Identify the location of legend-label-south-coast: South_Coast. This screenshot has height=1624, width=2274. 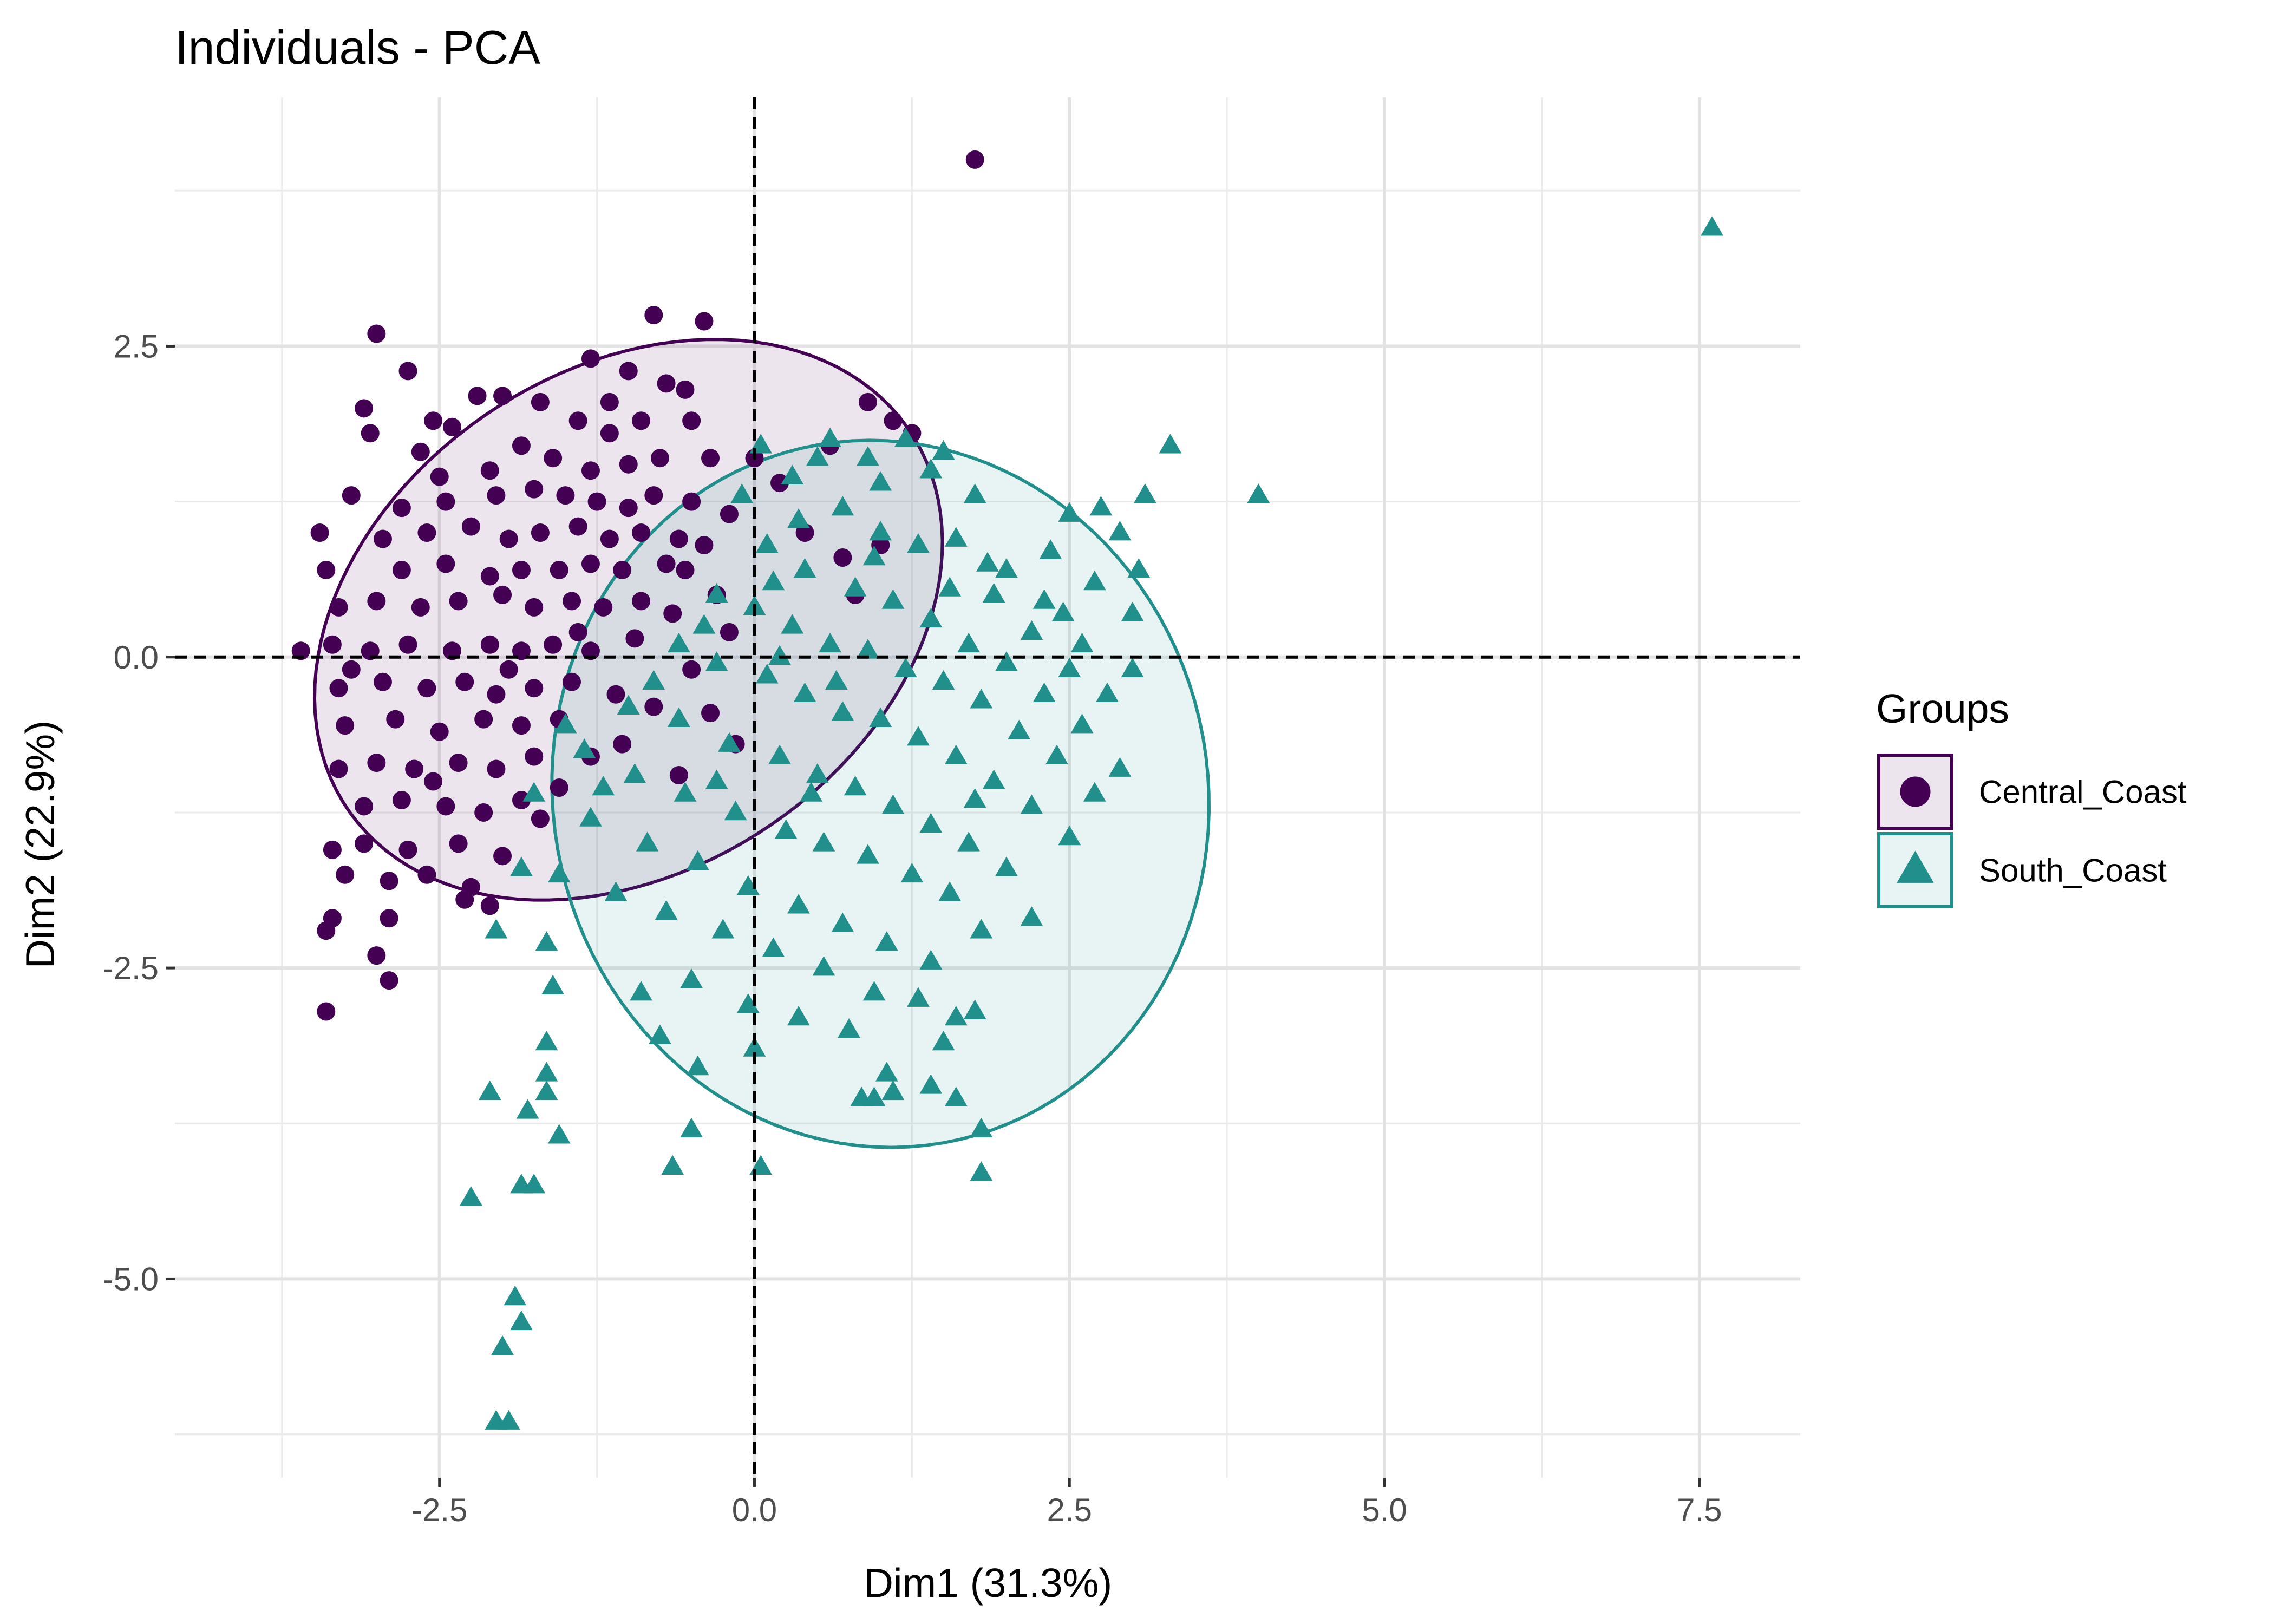
(2073, 871).